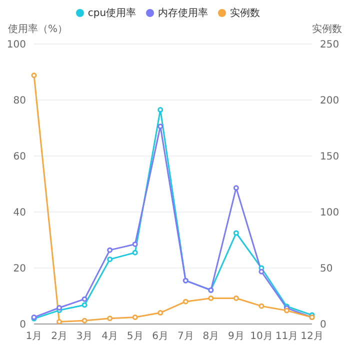  What do you see at coordinates (211, 336) in the screenshot?
I see `x-tick-label: 8月` at bounding box center [211, 336].